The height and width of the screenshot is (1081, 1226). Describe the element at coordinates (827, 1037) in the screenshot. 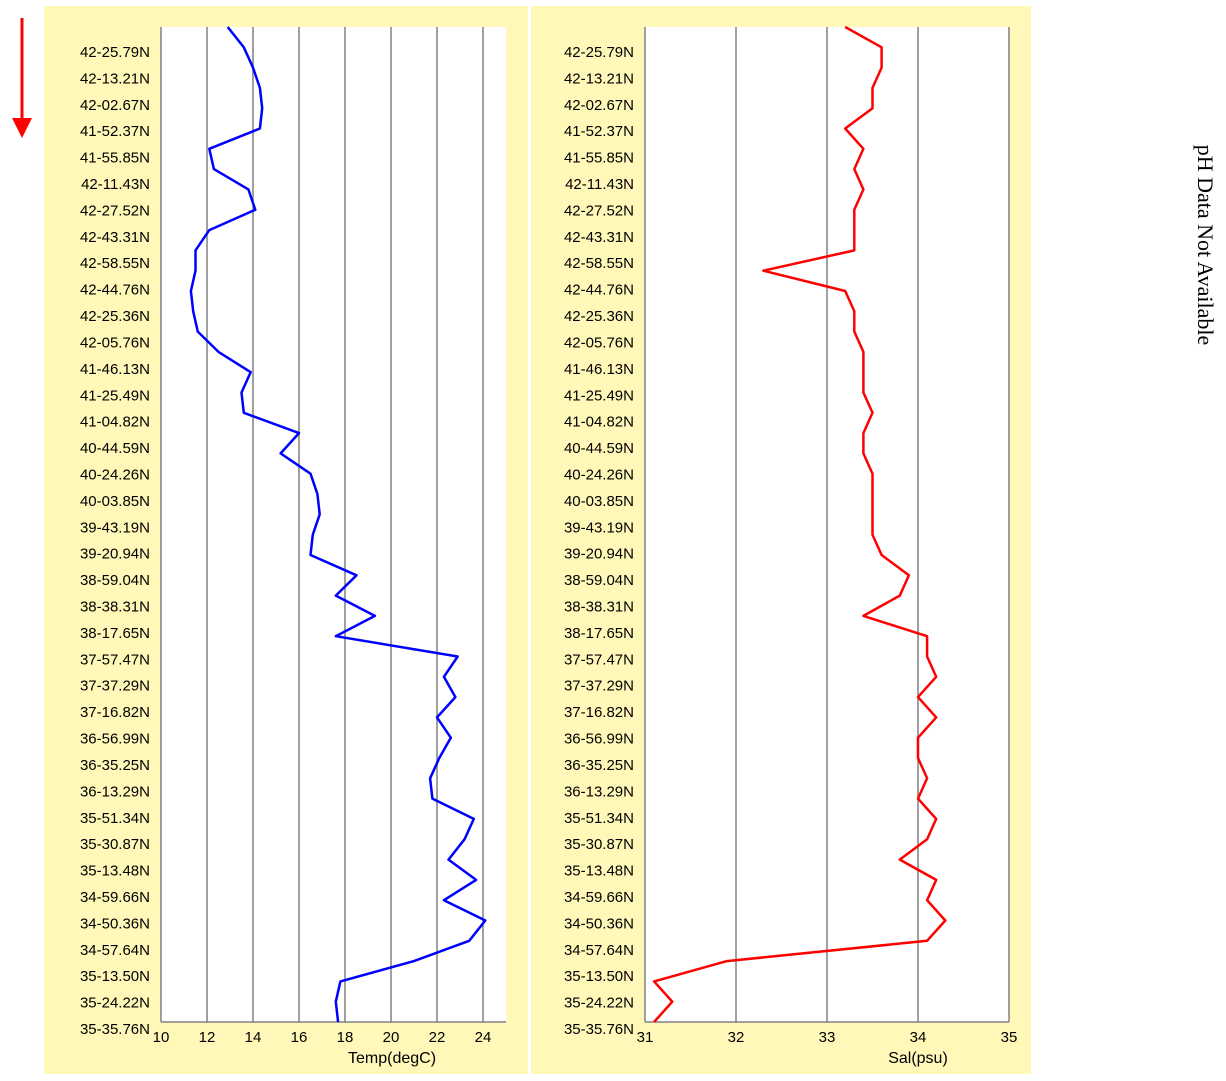

I see `x-tick-label: 33` at that location.